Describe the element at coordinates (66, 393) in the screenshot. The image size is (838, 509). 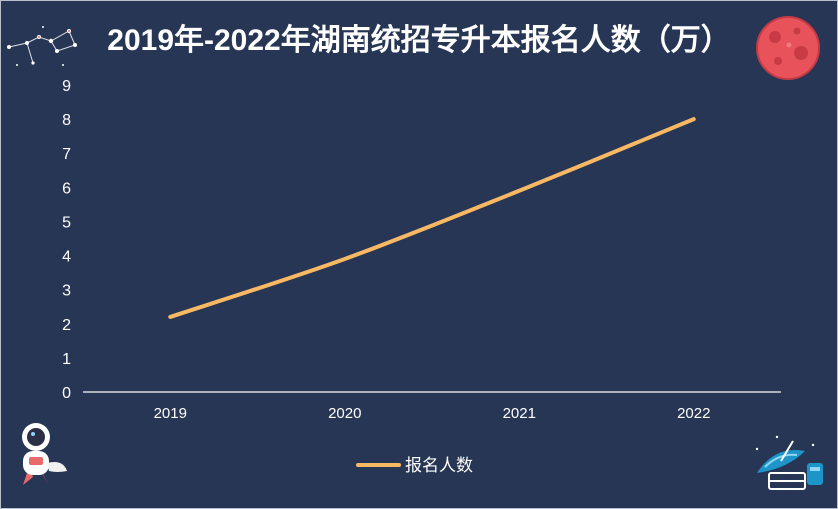
I see `y-tick-label: 0` at that location.